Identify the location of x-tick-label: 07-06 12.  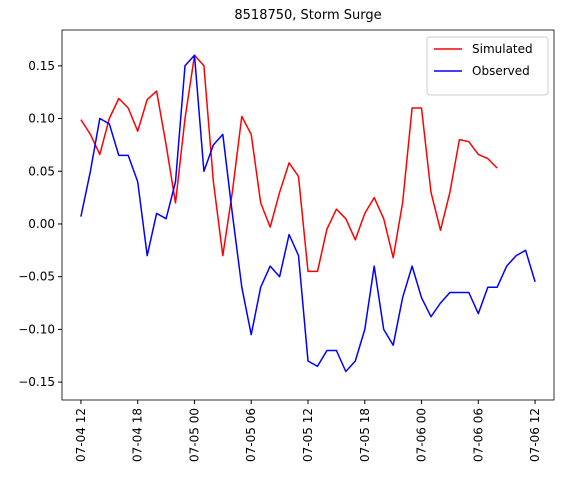
(535, 435).